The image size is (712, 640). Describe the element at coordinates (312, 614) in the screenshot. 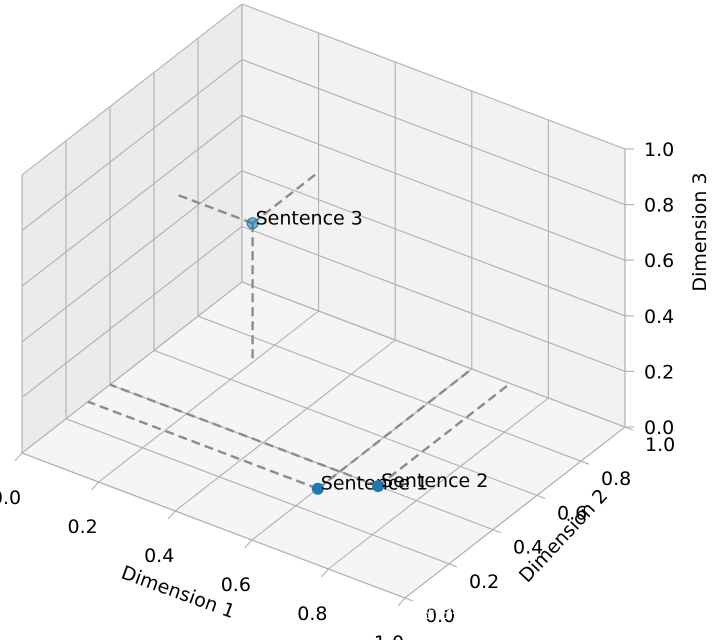

I see `x-tick-label: 0.8` at that location.